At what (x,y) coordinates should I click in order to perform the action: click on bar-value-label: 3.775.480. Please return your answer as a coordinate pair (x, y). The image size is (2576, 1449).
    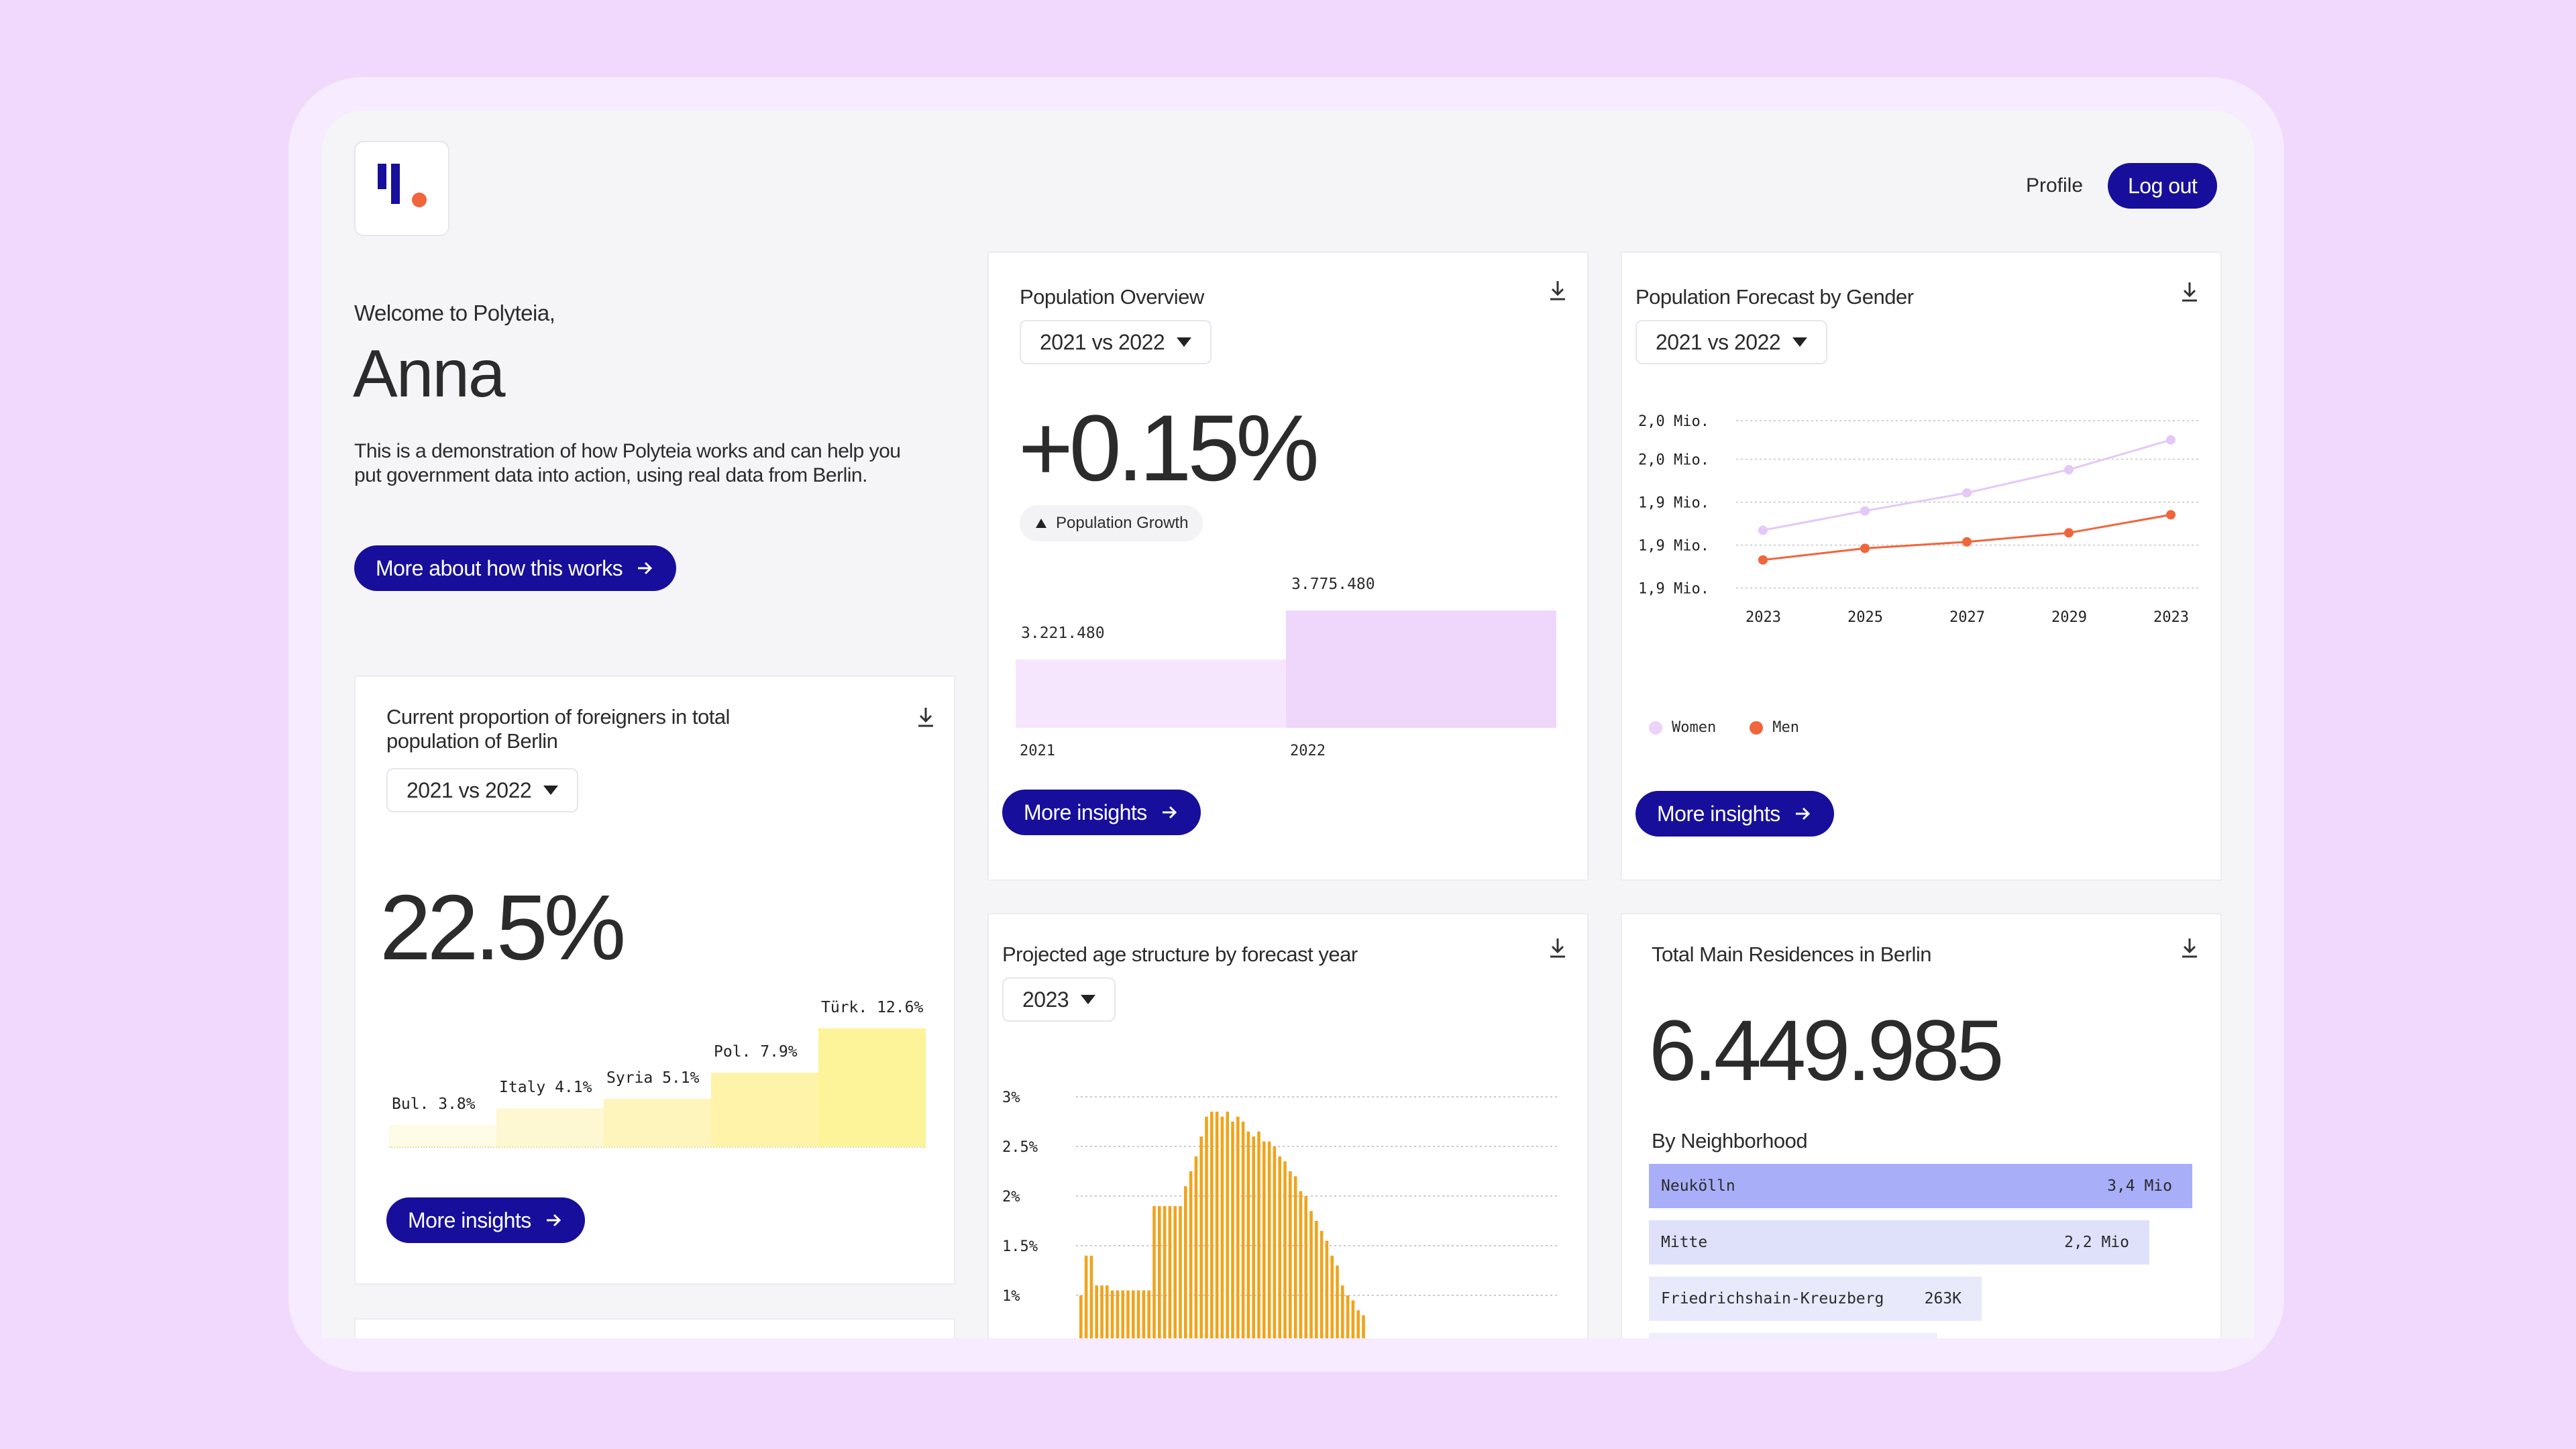
    Looking at the image, I should click on (1333, 584).